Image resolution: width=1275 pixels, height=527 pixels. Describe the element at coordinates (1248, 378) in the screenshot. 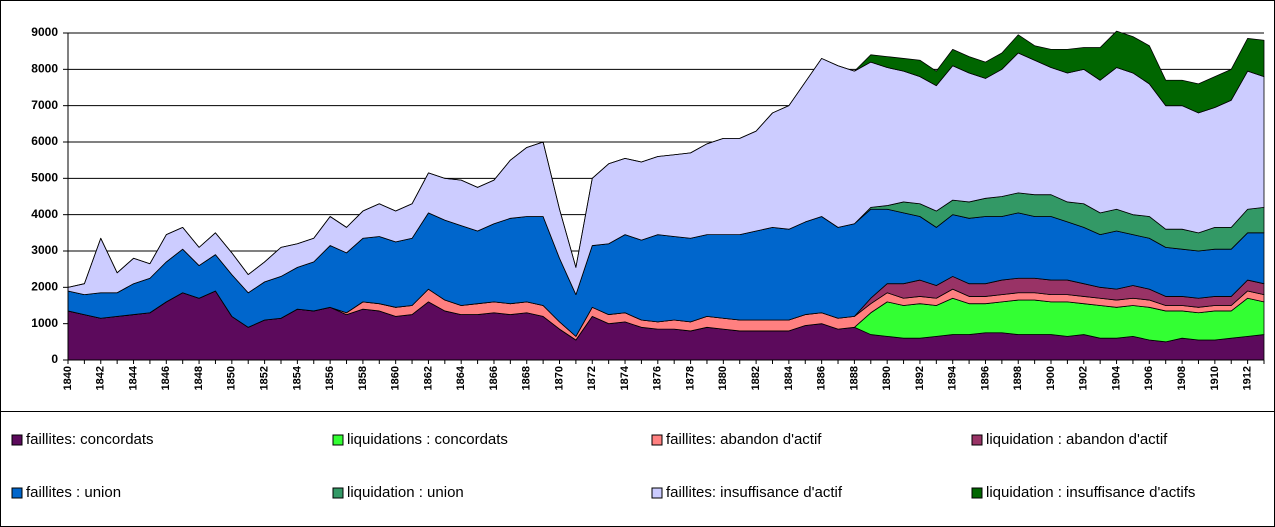

I see `x-tick-label: 1912` at that location.